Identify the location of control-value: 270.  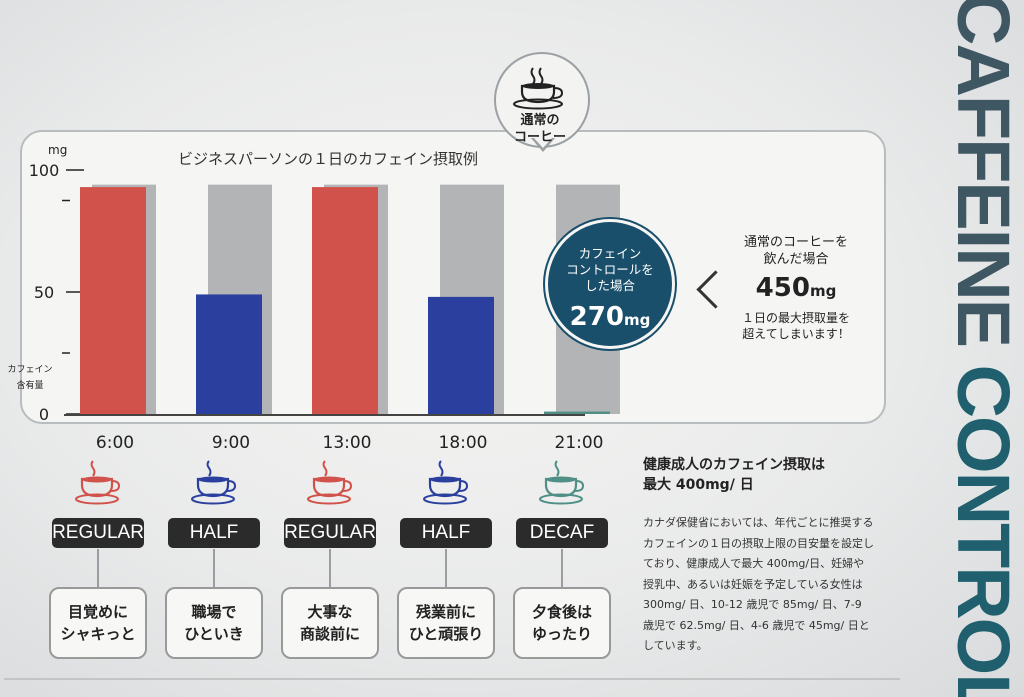
(596, 317).